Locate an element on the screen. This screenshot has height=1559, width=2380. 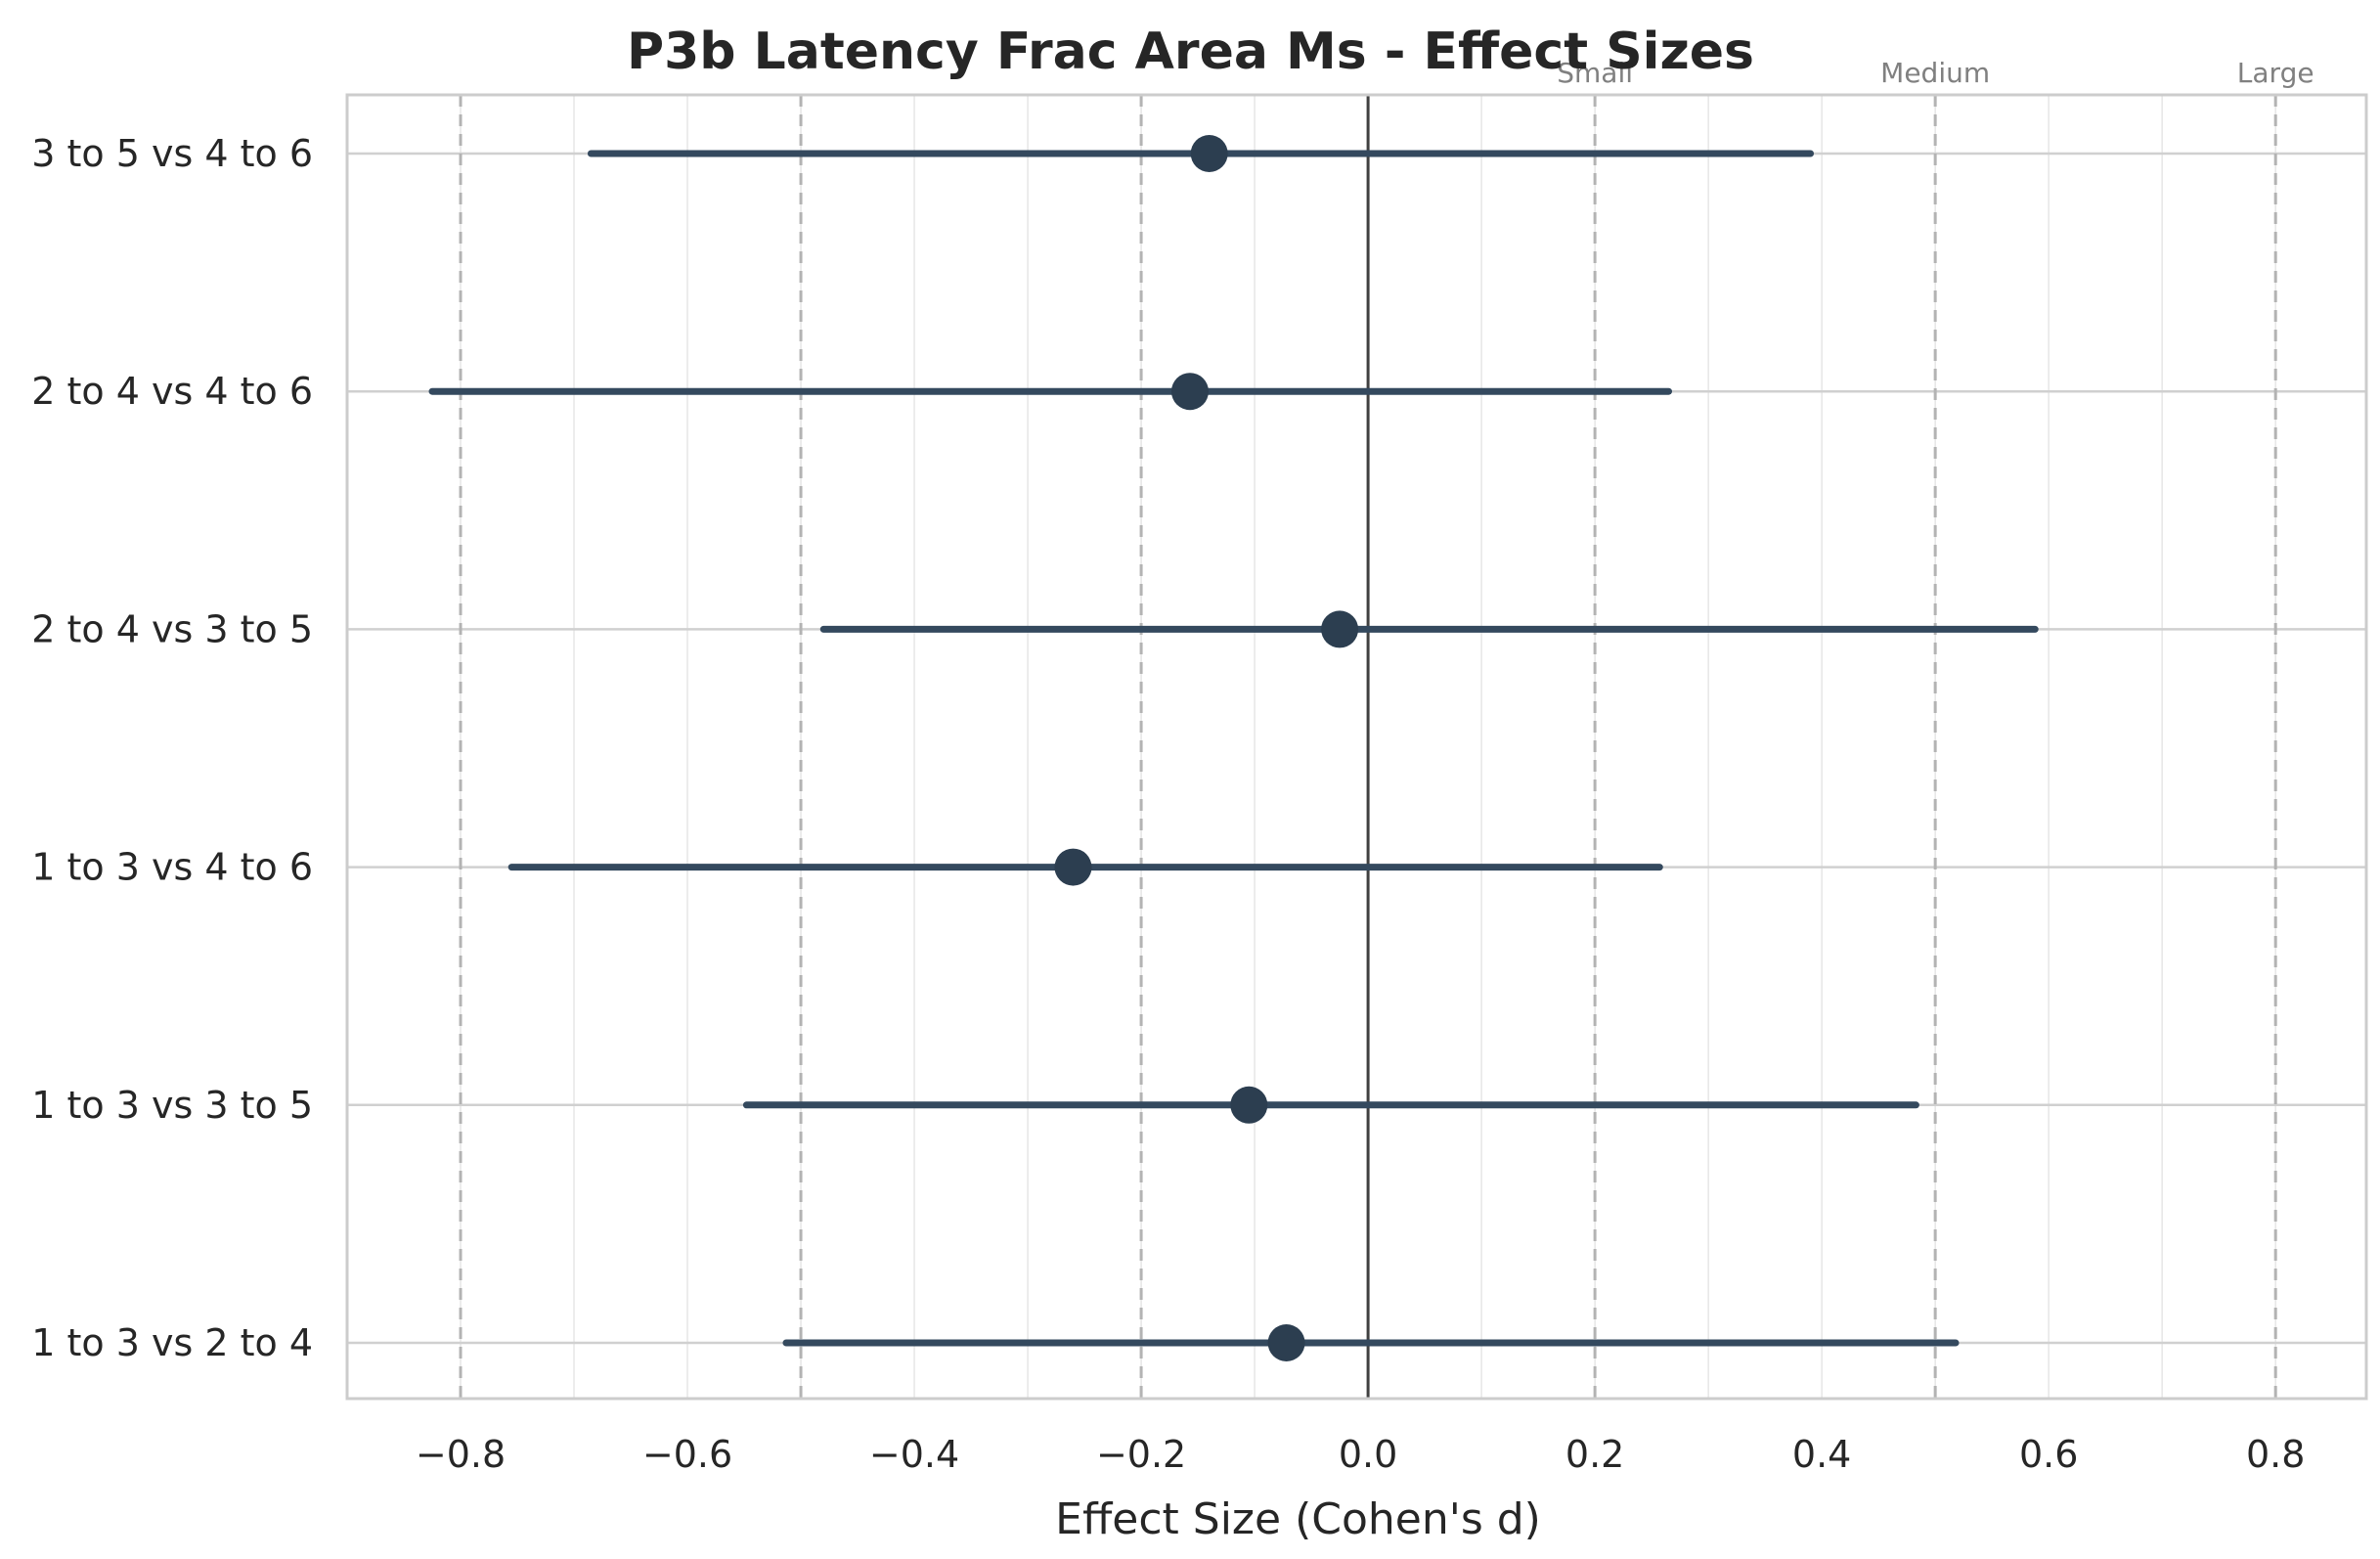
x-tick-label: 0.8 is located at coordinates (2275, 1454).